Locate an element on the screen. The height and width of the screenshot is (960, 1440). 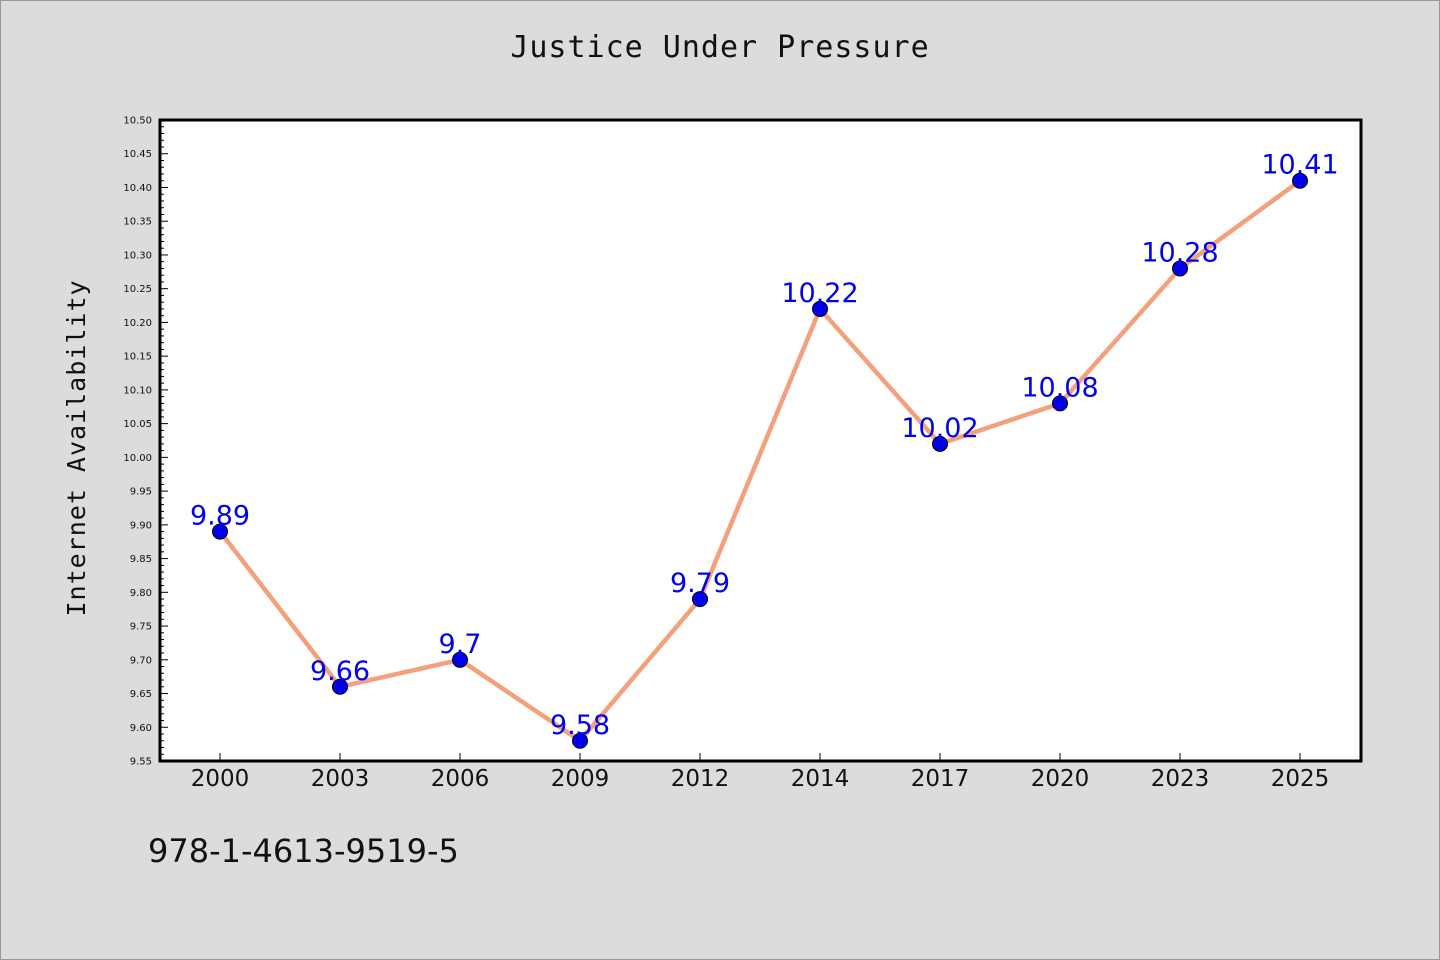
x-tick-label: 2012 is located at coordinates (700, 779).